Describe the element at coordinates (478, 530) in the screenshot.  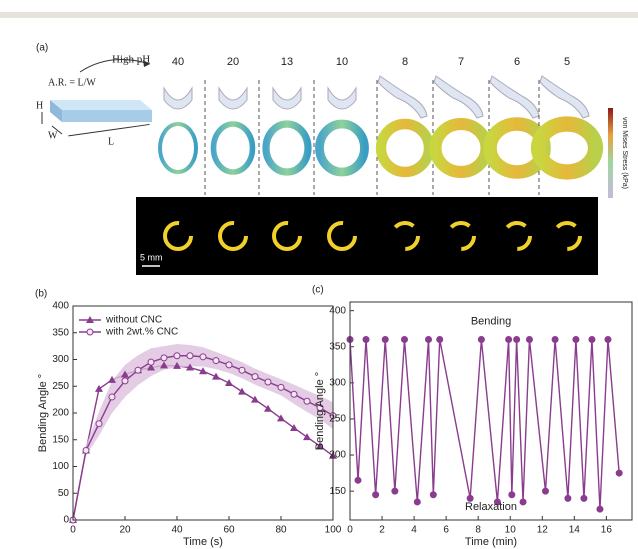
I see `x-tick-label: 8` at that location.